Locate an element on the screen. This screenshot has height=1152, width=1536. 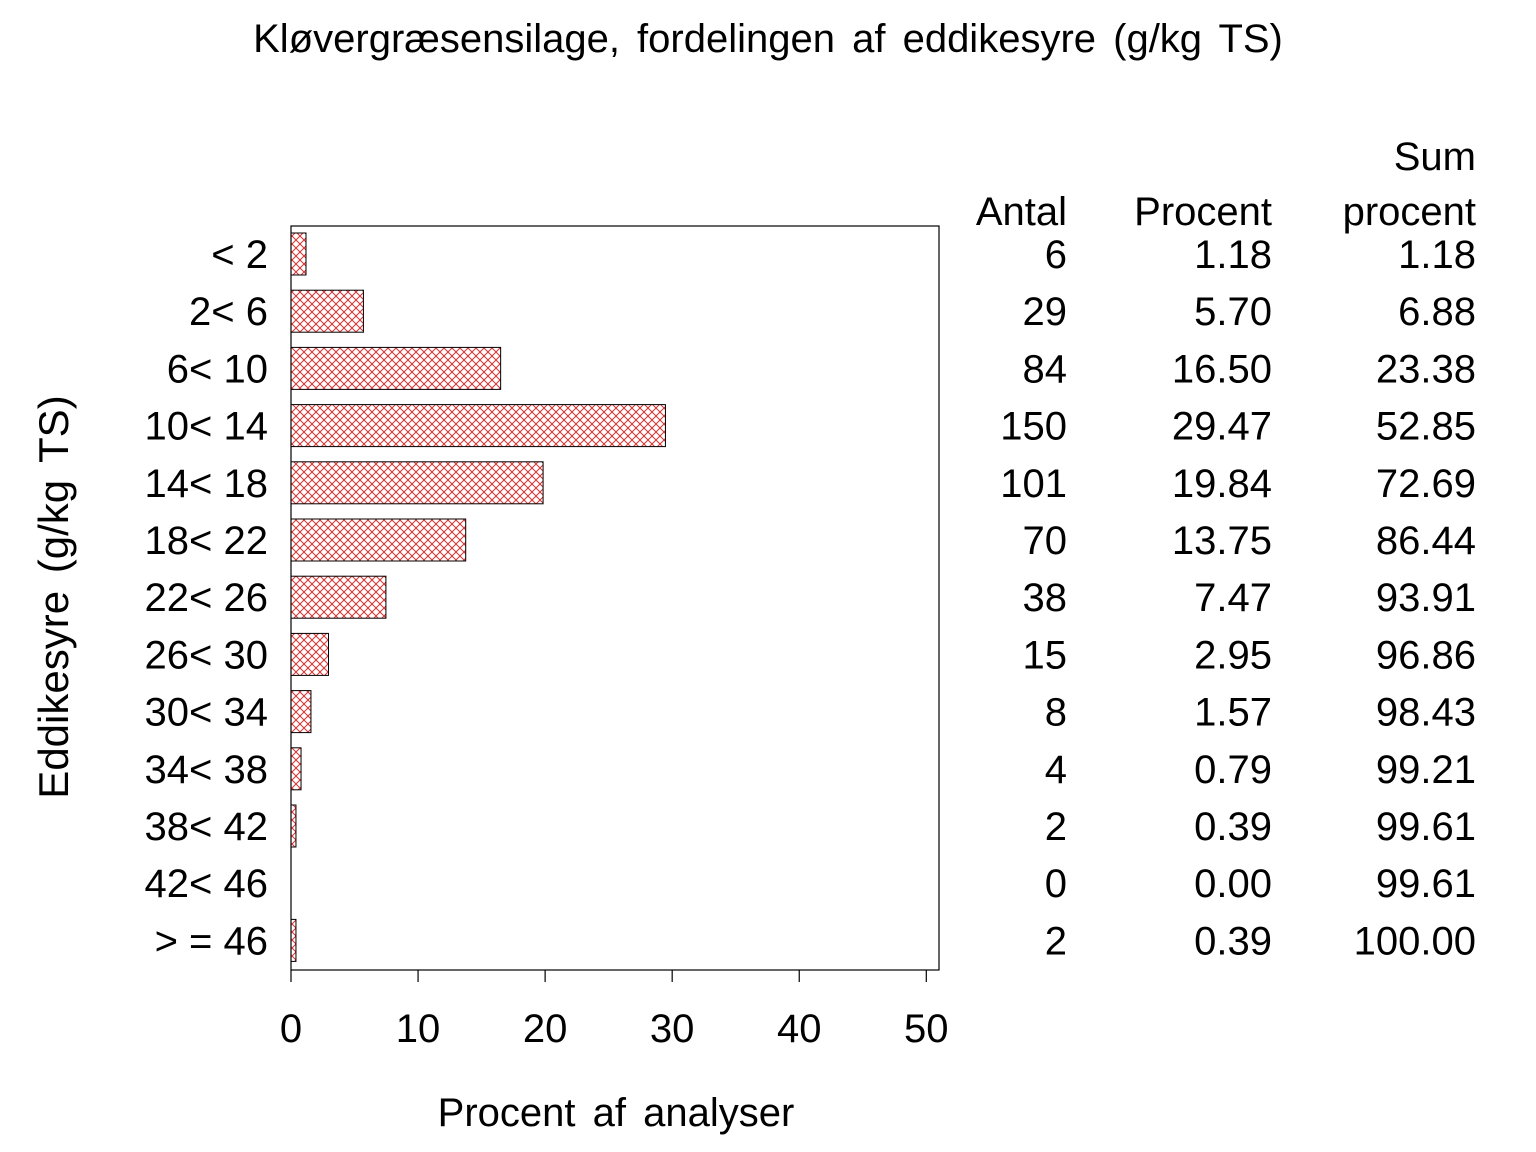
category-label: > = 46 is located at coordinates (211, 941).